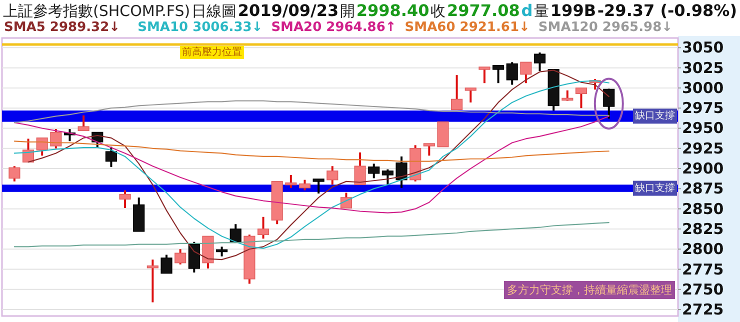  What do you see at coordinates (703, 309) in the screenshot?
I see `y-tick-label: 2725` at bounding box center [703, 309].